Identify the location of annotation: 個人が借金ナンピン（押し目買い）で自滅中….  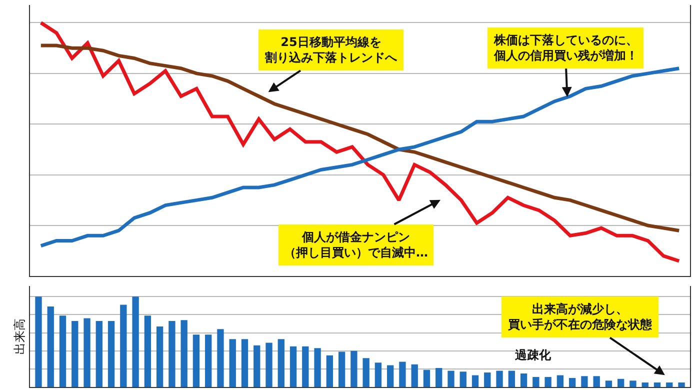
(356, 245).